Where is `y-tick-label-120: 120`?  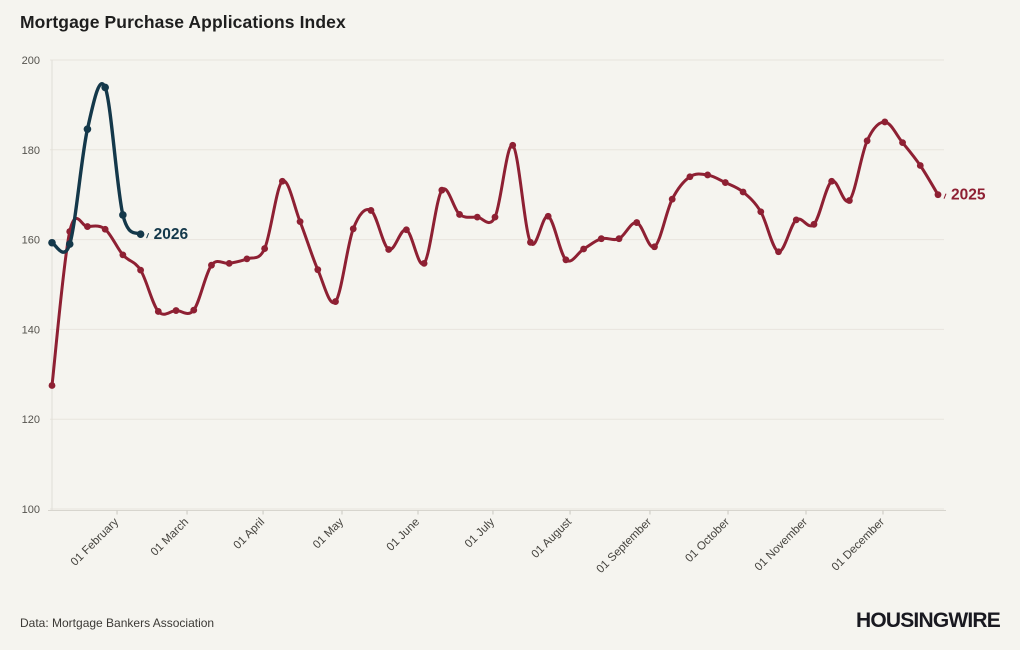 y-tick-label-120: 120 is located at coordinates (31, 420).